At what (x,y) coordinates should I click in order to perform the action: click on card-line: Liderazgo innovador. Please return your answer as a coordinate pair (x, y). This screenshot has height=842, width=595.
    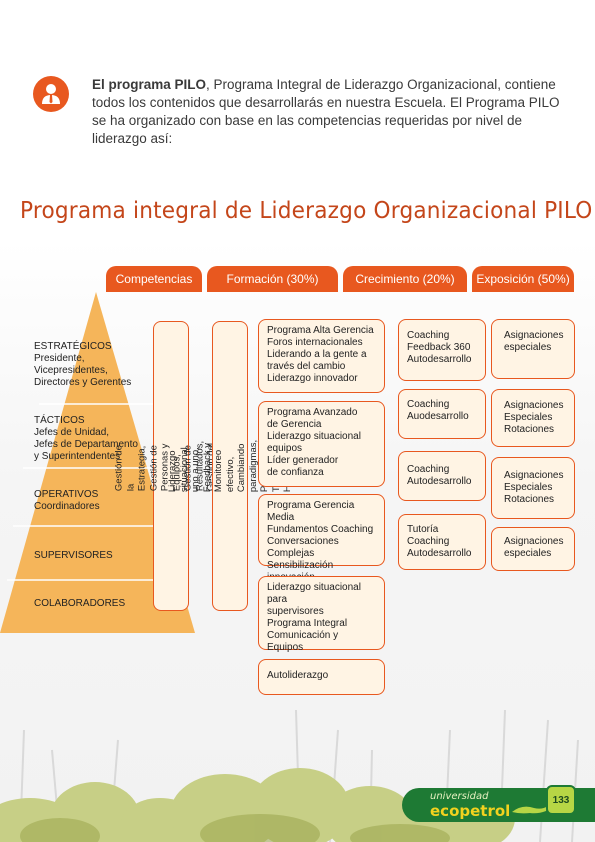
    Looking at the image, I should click on (312, 378).